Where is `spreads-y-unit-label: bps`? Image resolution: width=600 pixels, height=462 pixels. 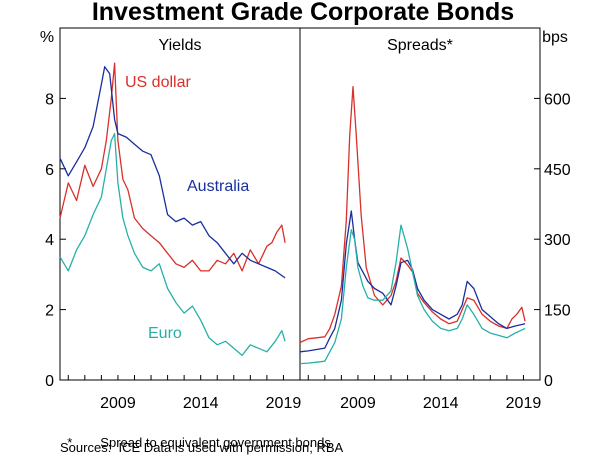 spreads-y-unit-label: bps is located at coordinates (555, 37).